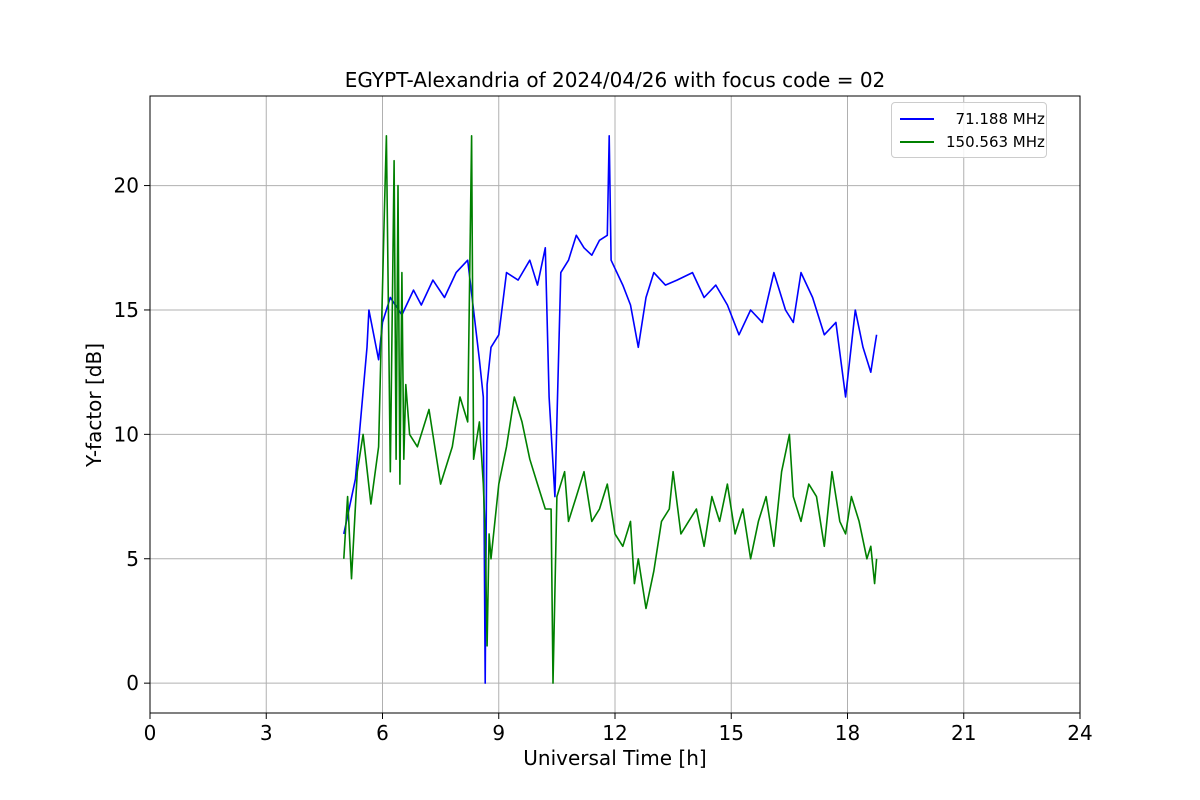  Describe the element at coordinates (498, 733) in the screenshot. I see `x-tick-label: 9` at that location.